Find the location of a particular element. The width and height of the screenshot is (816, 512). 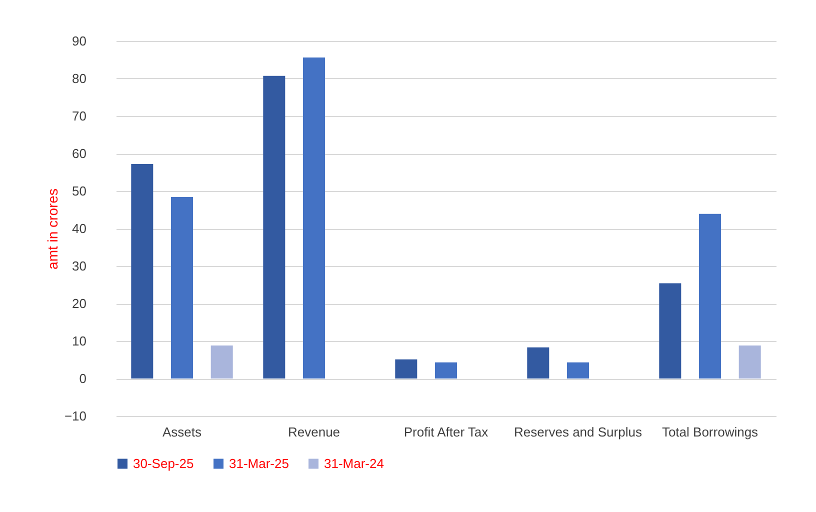

x-tick-label: Profit After Tax is located at coordinates (446, 432).